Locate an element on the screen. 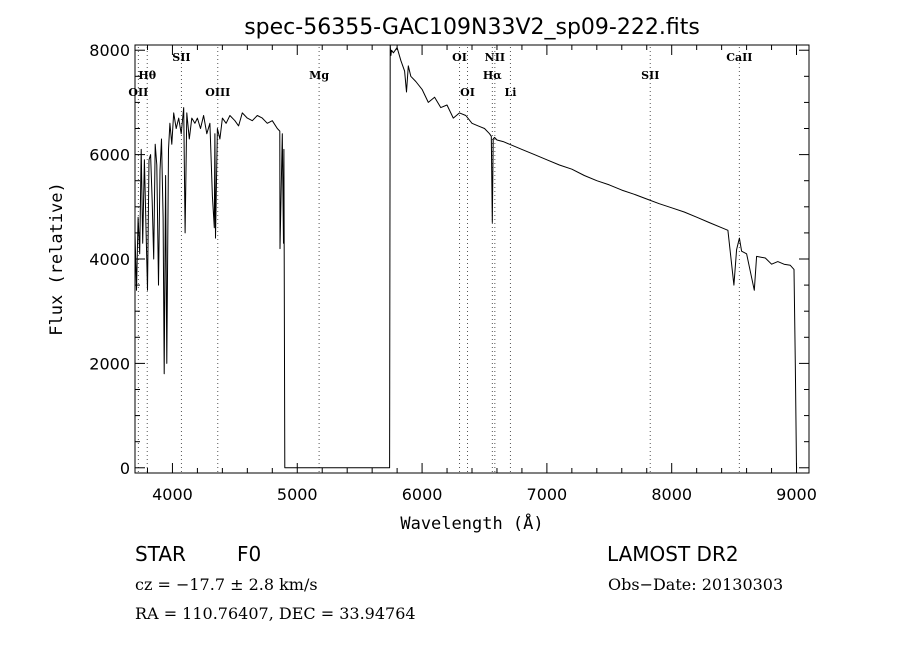  y-tick-label-3: 6000 is located at coordinates (109, 155).